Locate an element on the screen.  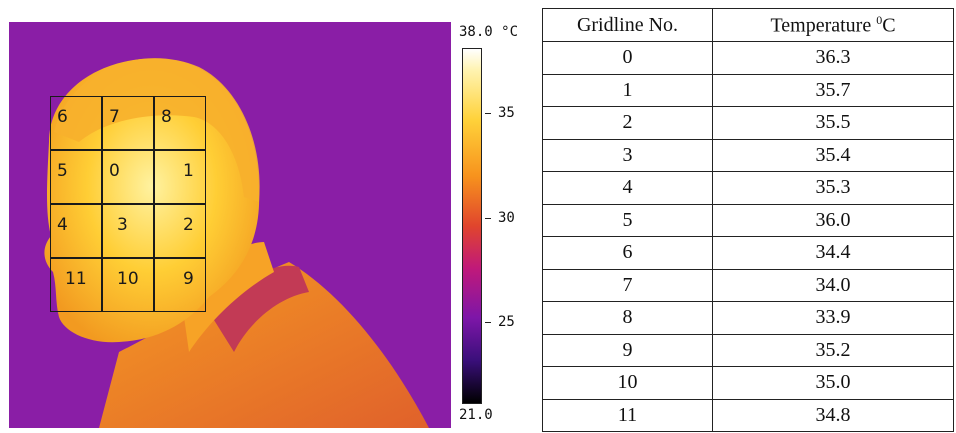
table-row: 8 33.9 is located at coordinates (748, 318).